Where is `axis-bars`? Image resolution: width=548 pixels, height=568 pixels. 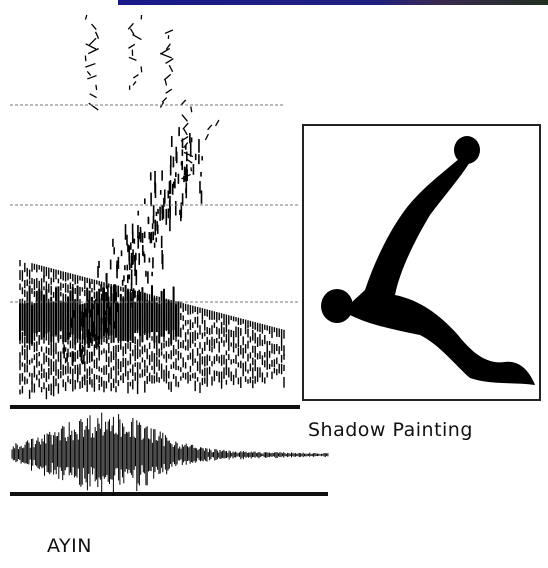 axis-bars is located at coordinates (169, 450).